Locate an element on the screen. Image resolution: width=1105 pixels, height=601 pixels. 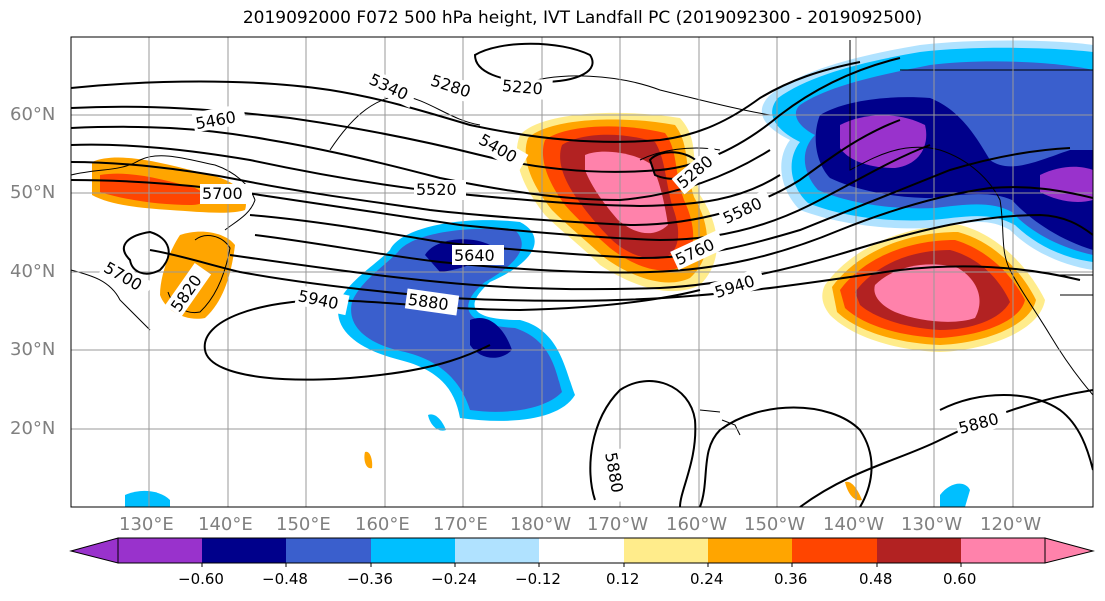
colorbar-tick-label: 0.24 is located at coordinates (707, 579).